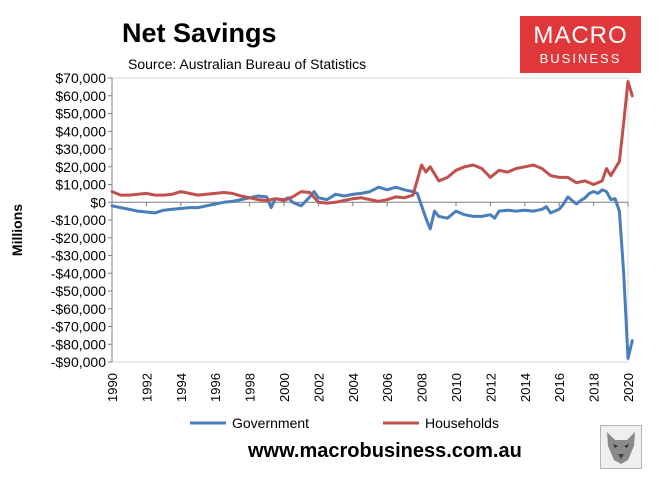 This screenshot has height=481, width=660. What do you see at coordinates (78, 256) in the screenshot?
I see `y-tick-label: -$30,000` at bounding box center [78, 256].